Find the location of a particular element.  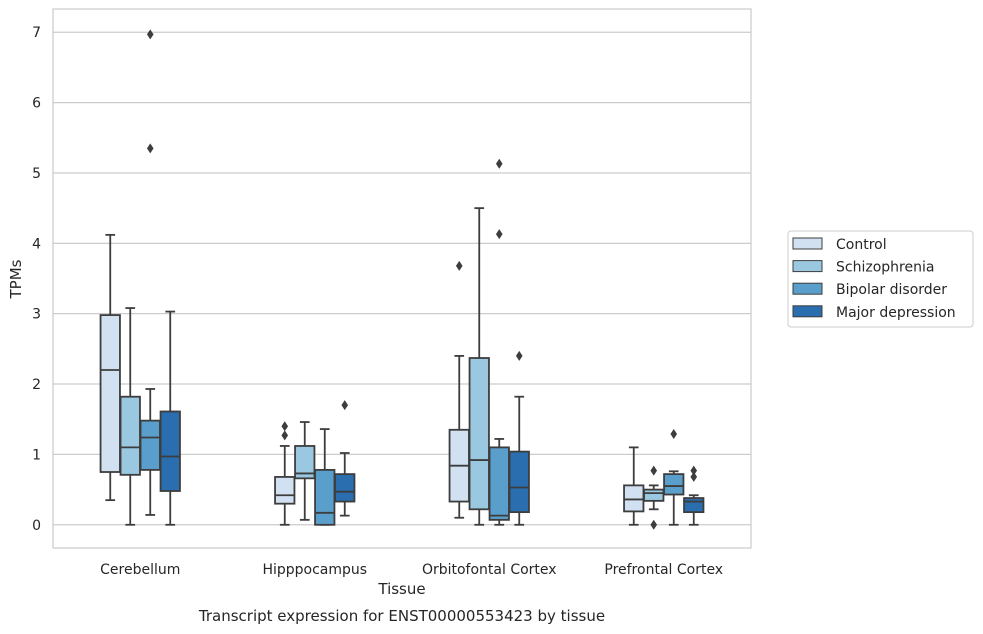

x-tick-label: Orbitofontal Cortex is located at coordinates (489, 570).